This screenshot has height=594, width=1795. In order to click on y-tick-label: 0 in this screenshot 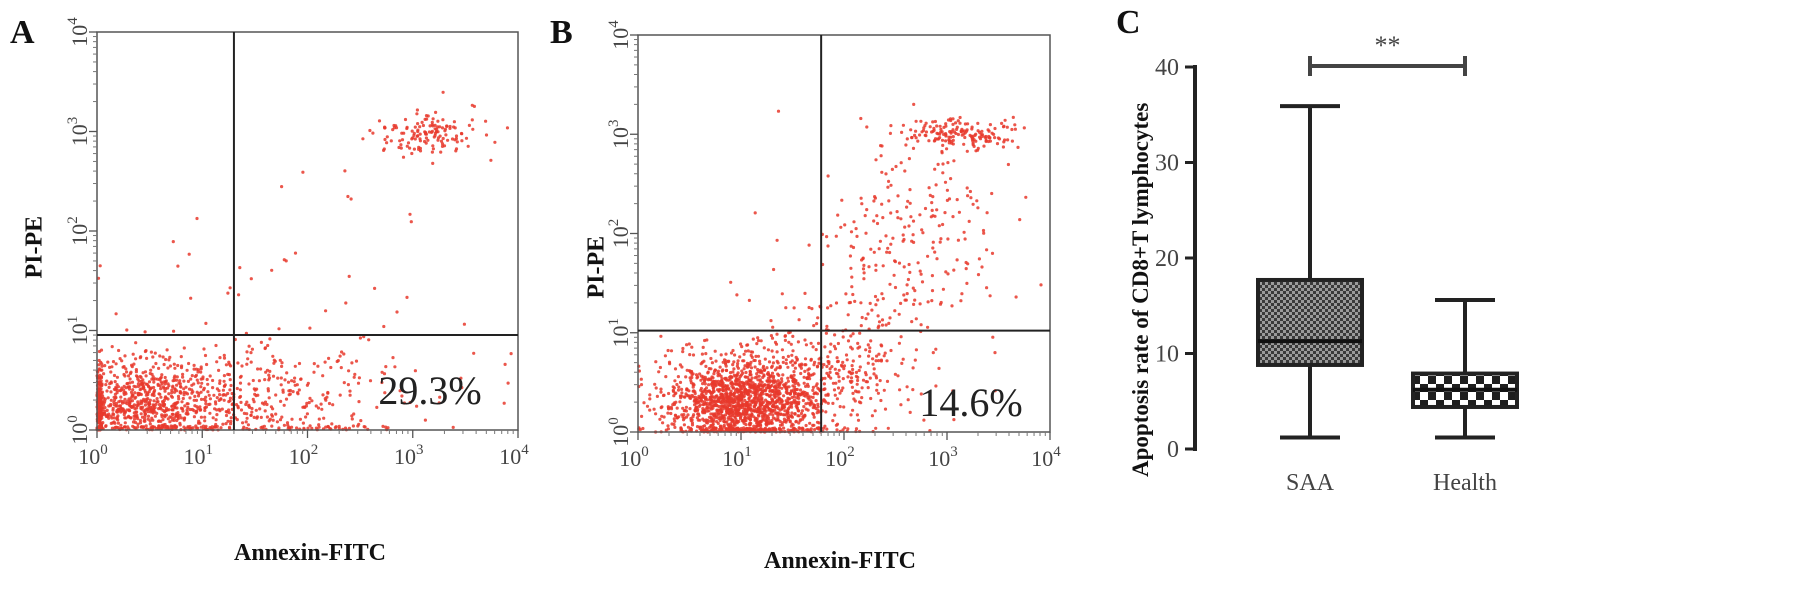, I will do `click(1173, 450)`.